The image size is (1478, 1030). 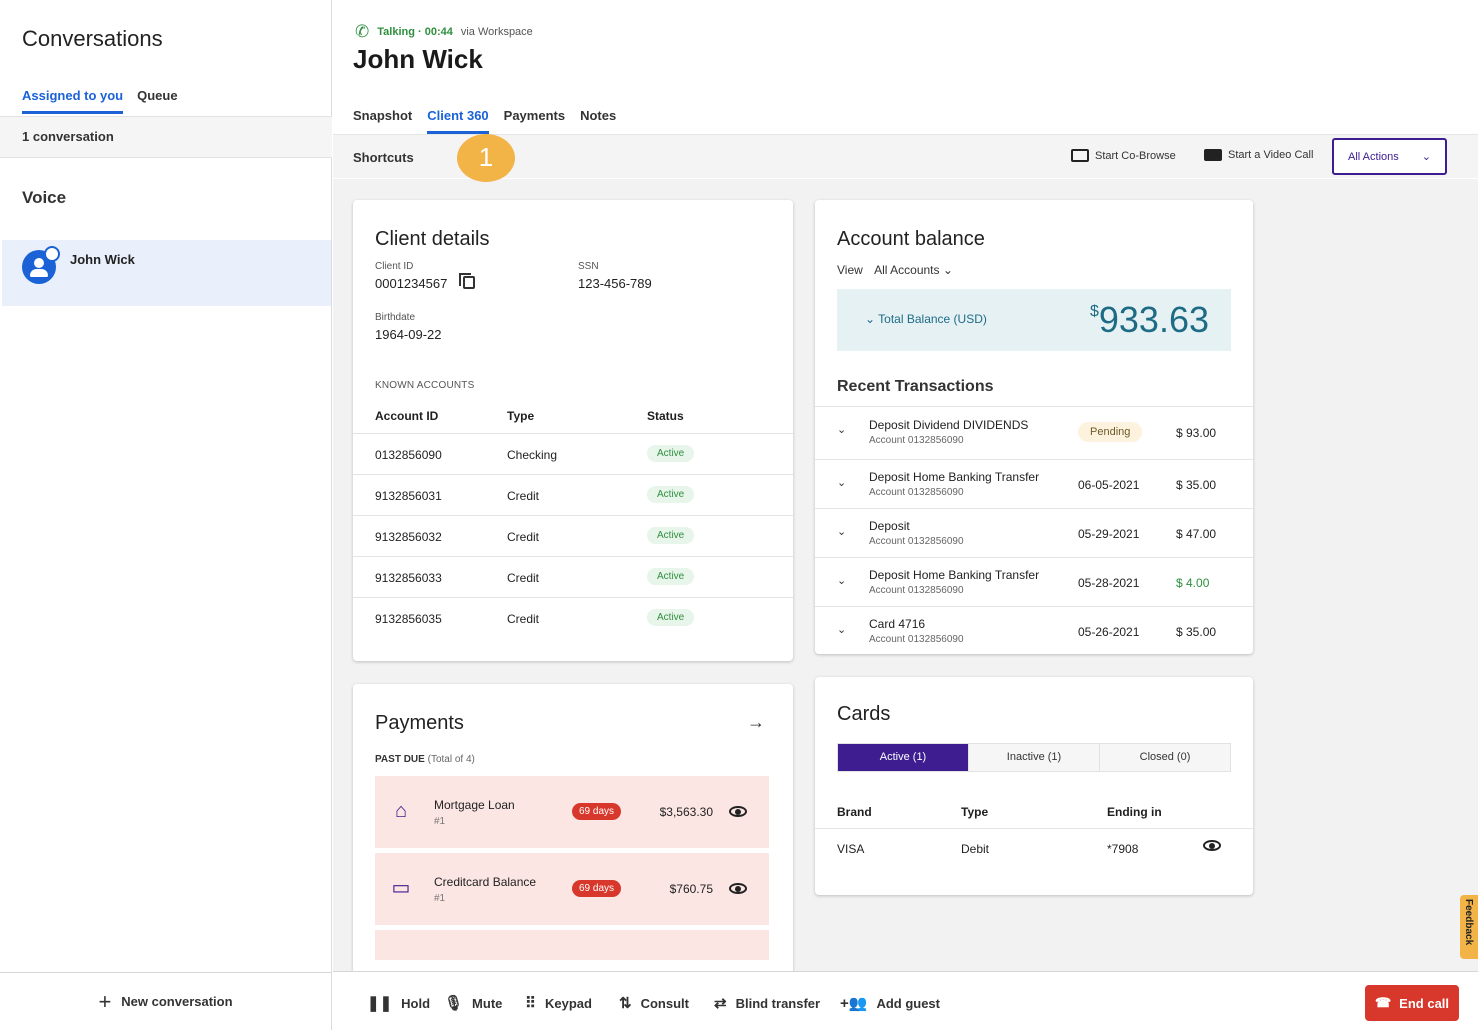 I want to click on total-balance-box: ⌄ Total Balance (USD) $933.63, so click(x=1034, y=320).